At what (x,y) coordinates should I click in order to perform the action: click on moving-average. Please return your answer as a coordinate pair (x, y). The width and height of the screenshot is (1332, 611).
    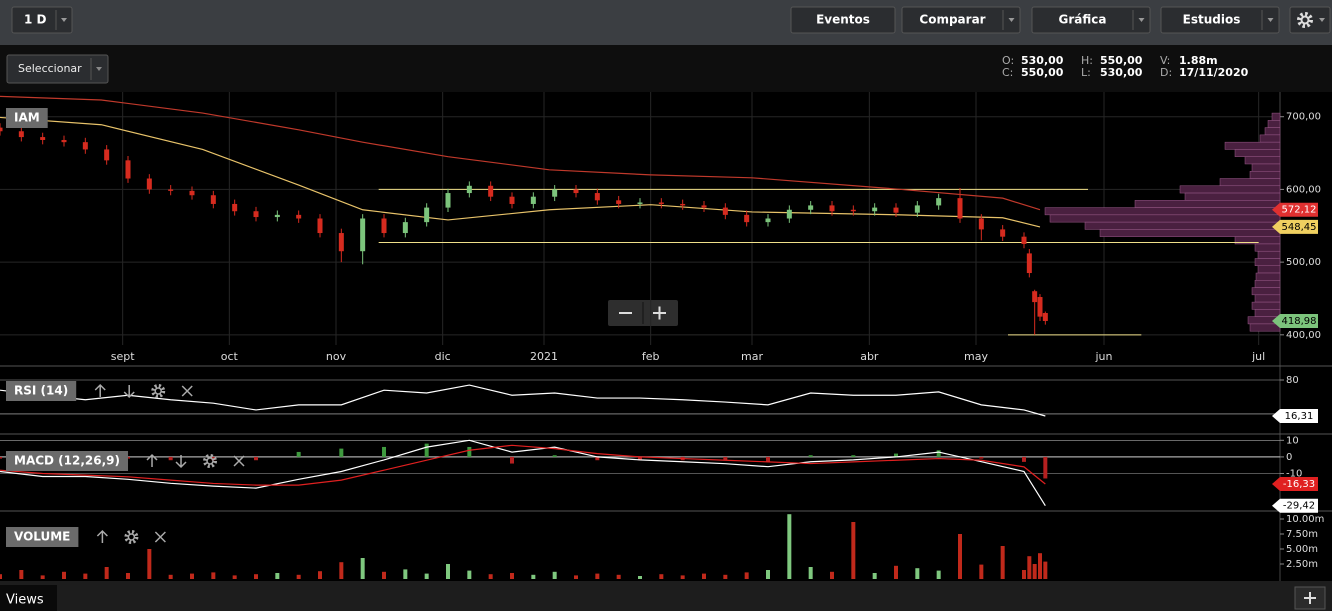
    Looking at the image, I should click on (520, 153).